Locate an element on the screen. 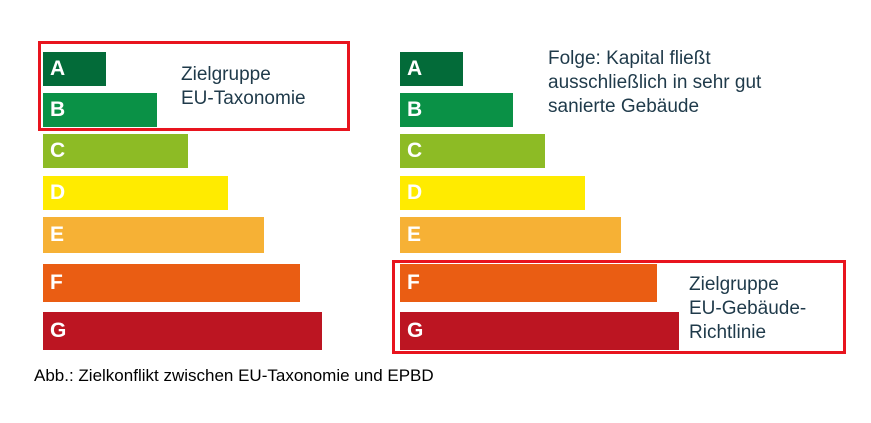  left-label-line-2: EU-Taxonomie is located at coordinates (243, 98).